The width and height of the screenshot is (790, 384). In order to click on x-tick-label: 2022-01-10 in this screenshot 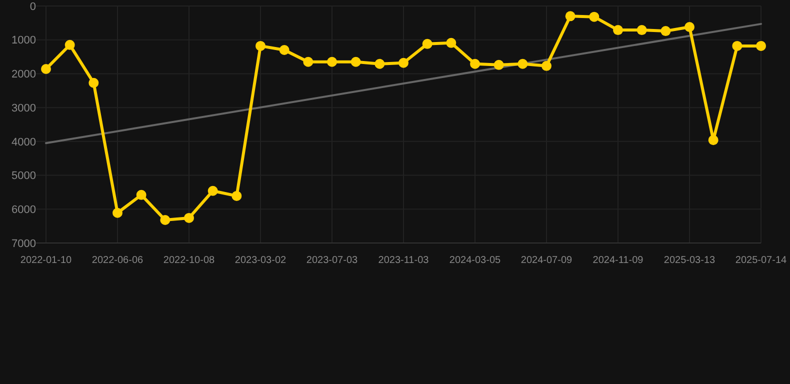, I will do `click(46, 260)`.